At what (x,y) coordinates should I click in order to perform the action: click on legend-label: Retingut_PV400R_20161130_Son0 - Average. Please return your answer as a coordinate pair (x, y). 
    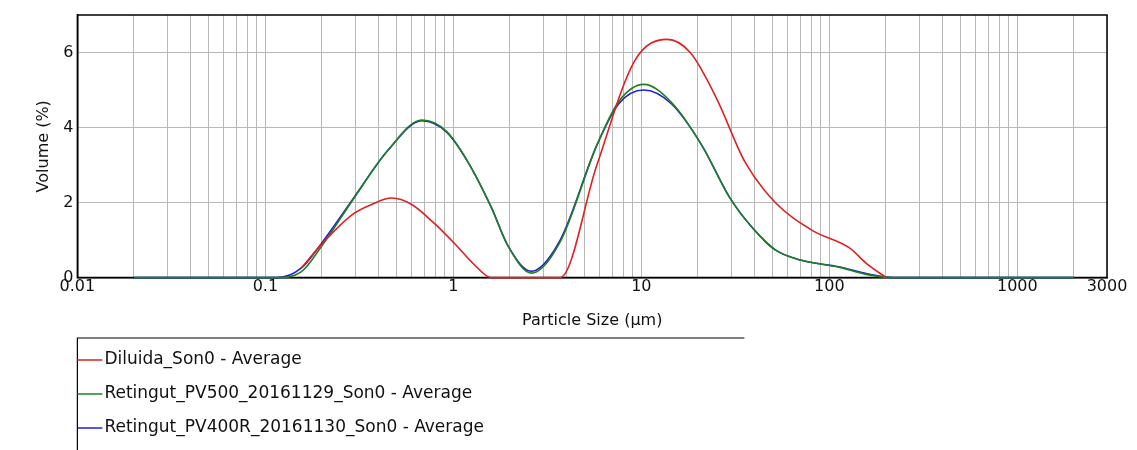
    Looking at the image, I should click on (294, 427).